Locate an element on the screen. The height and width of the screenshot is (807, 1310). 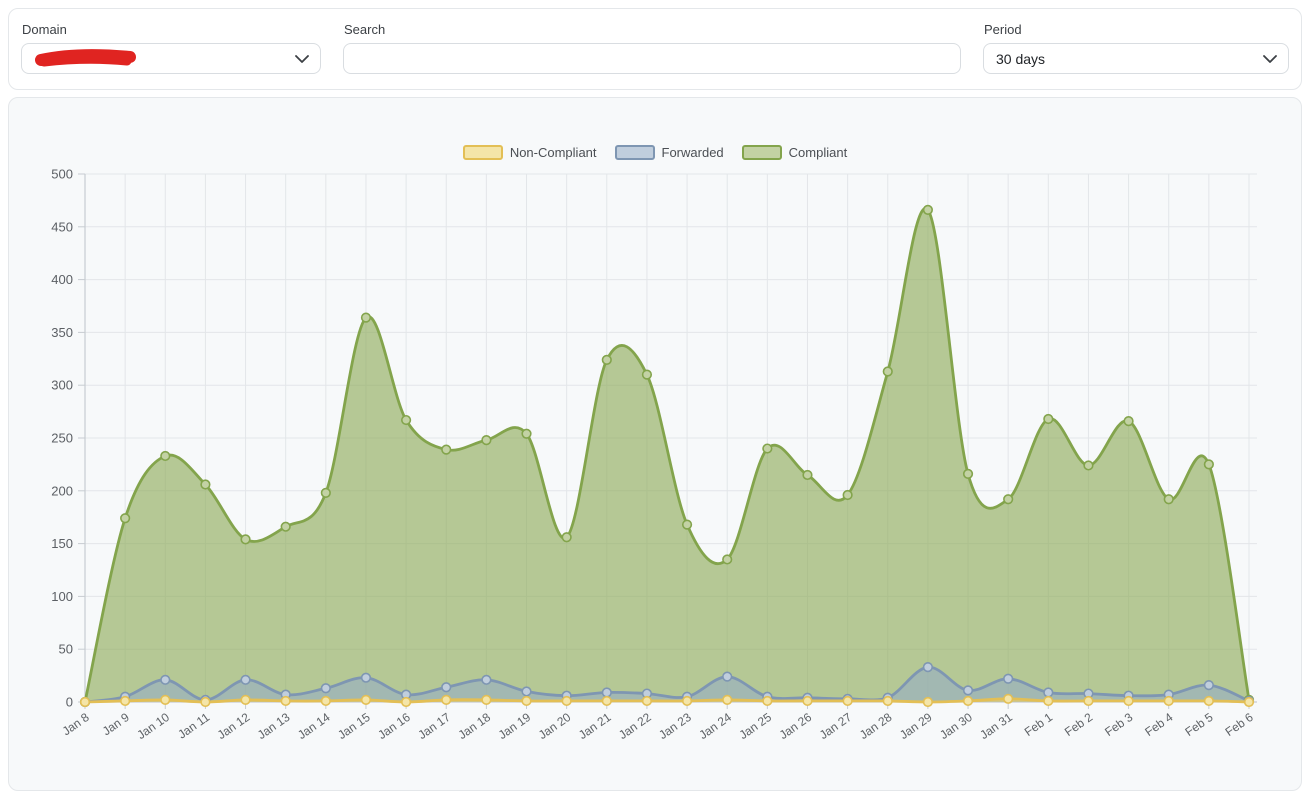
period-label: Period is located at coordinates (1003, 29).